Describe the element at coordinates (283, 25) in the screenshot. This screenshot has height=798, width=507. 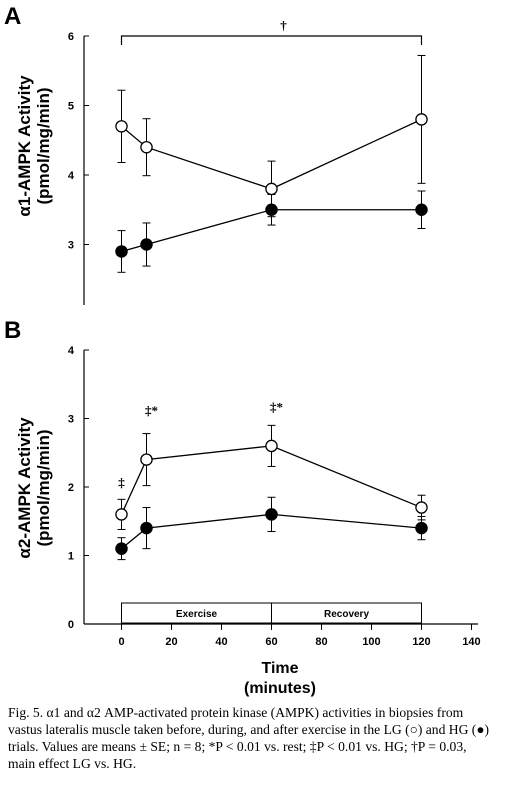
I see `bracket-symbol: †` at that location.